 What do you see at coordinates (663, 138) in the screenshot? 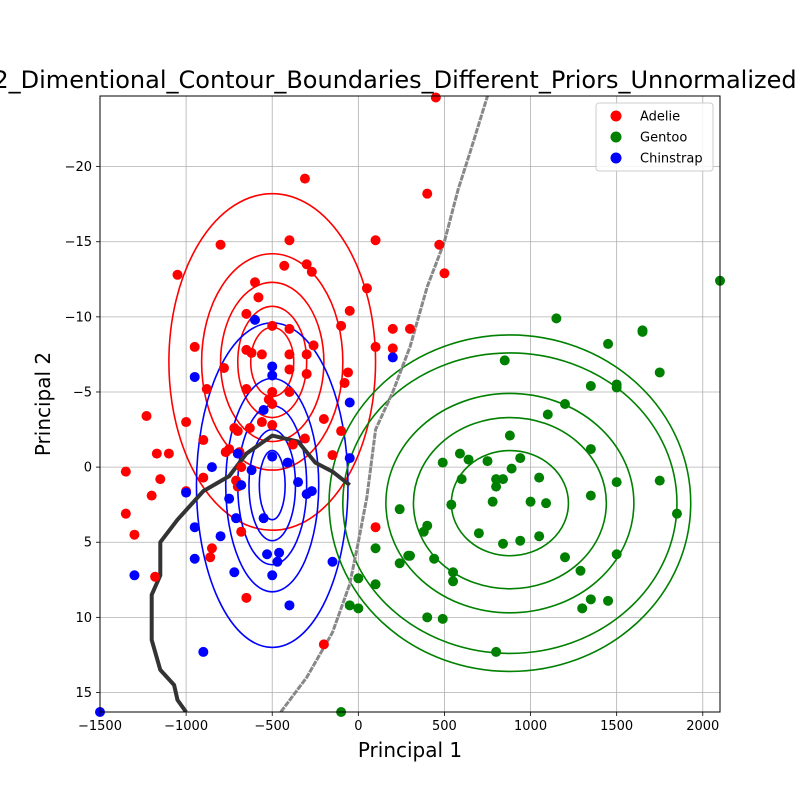
I see `gentoo-legend-label: Gentoo` at bounding box center [663, 138].